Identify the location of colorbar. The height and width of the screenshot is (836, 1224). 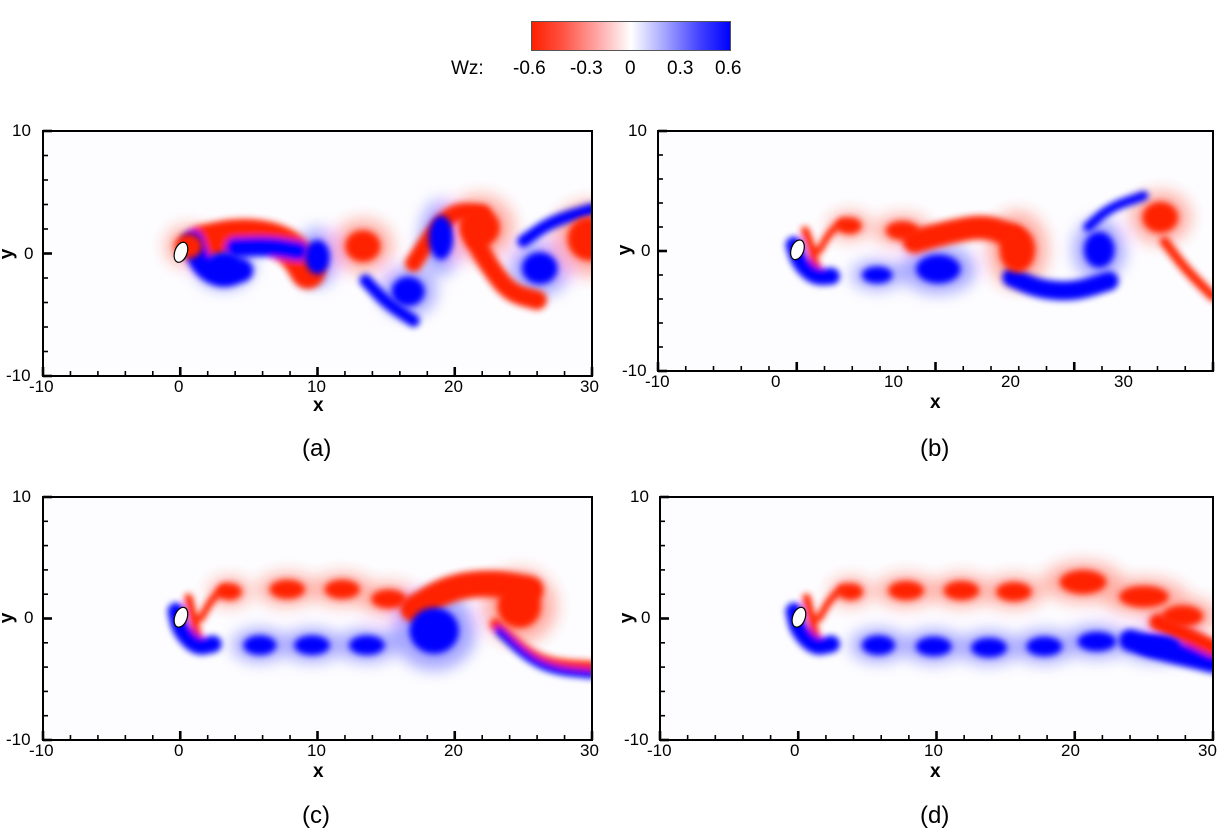
(631, 36).